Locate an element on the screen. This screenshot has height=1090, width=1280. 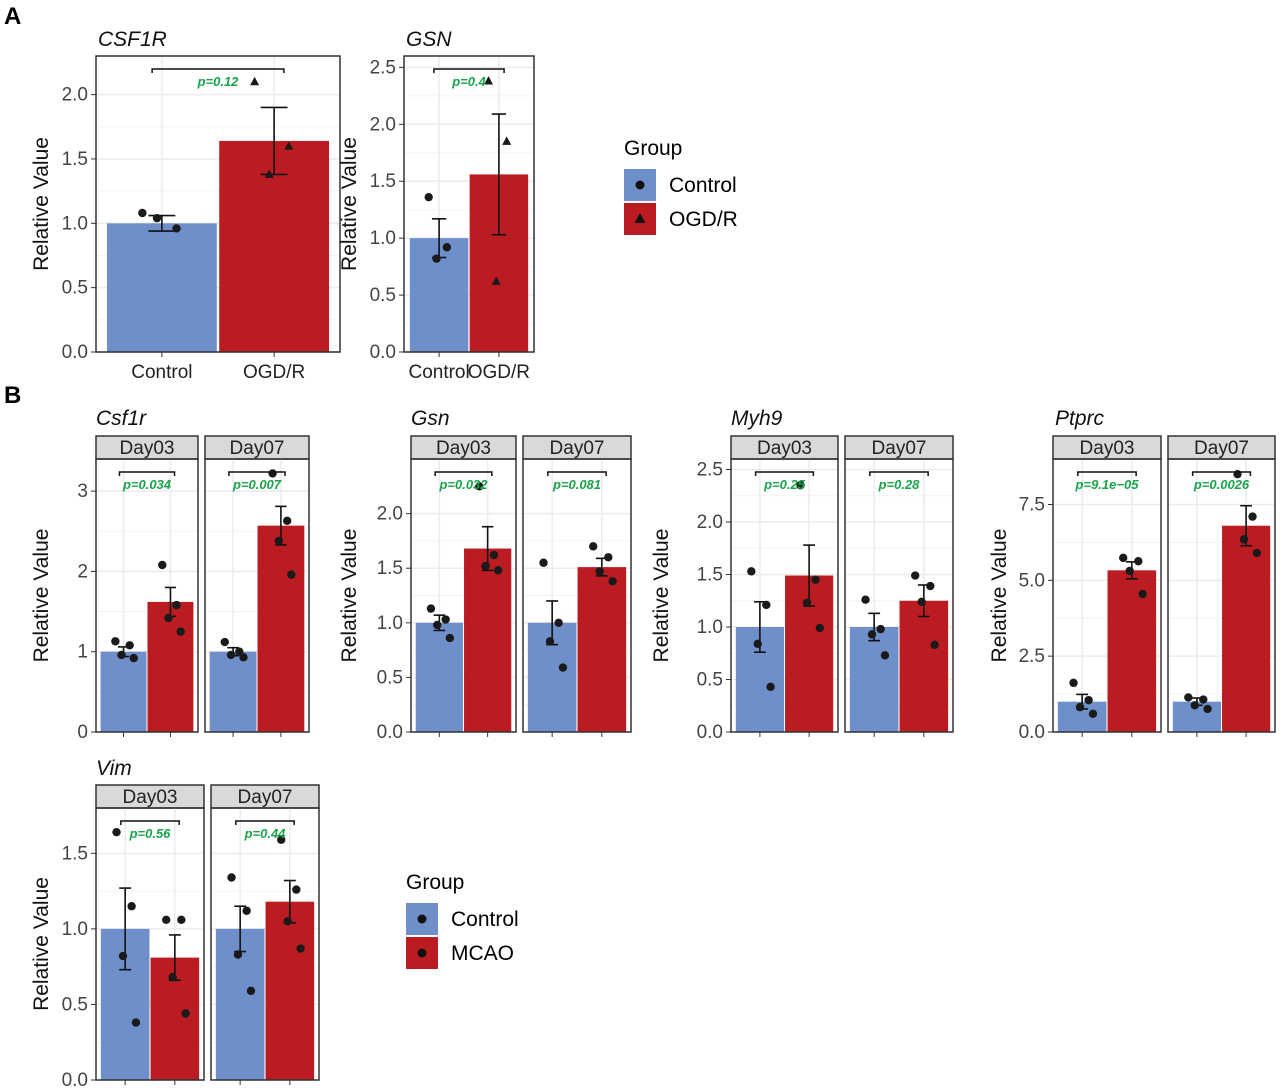
legend-b-label-mcao: MCAO is located at coordinates (482, 953).